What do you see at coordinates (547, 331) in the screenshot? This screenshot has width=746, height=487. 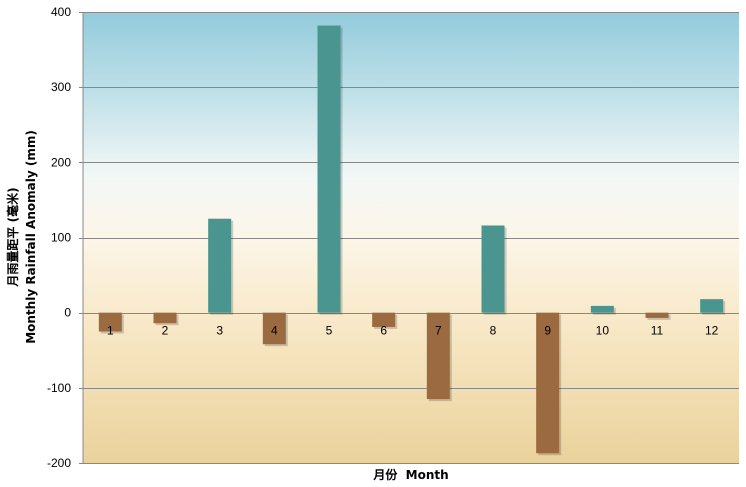 I see `x-tick-label: 9` at bounding box center [547, 331].